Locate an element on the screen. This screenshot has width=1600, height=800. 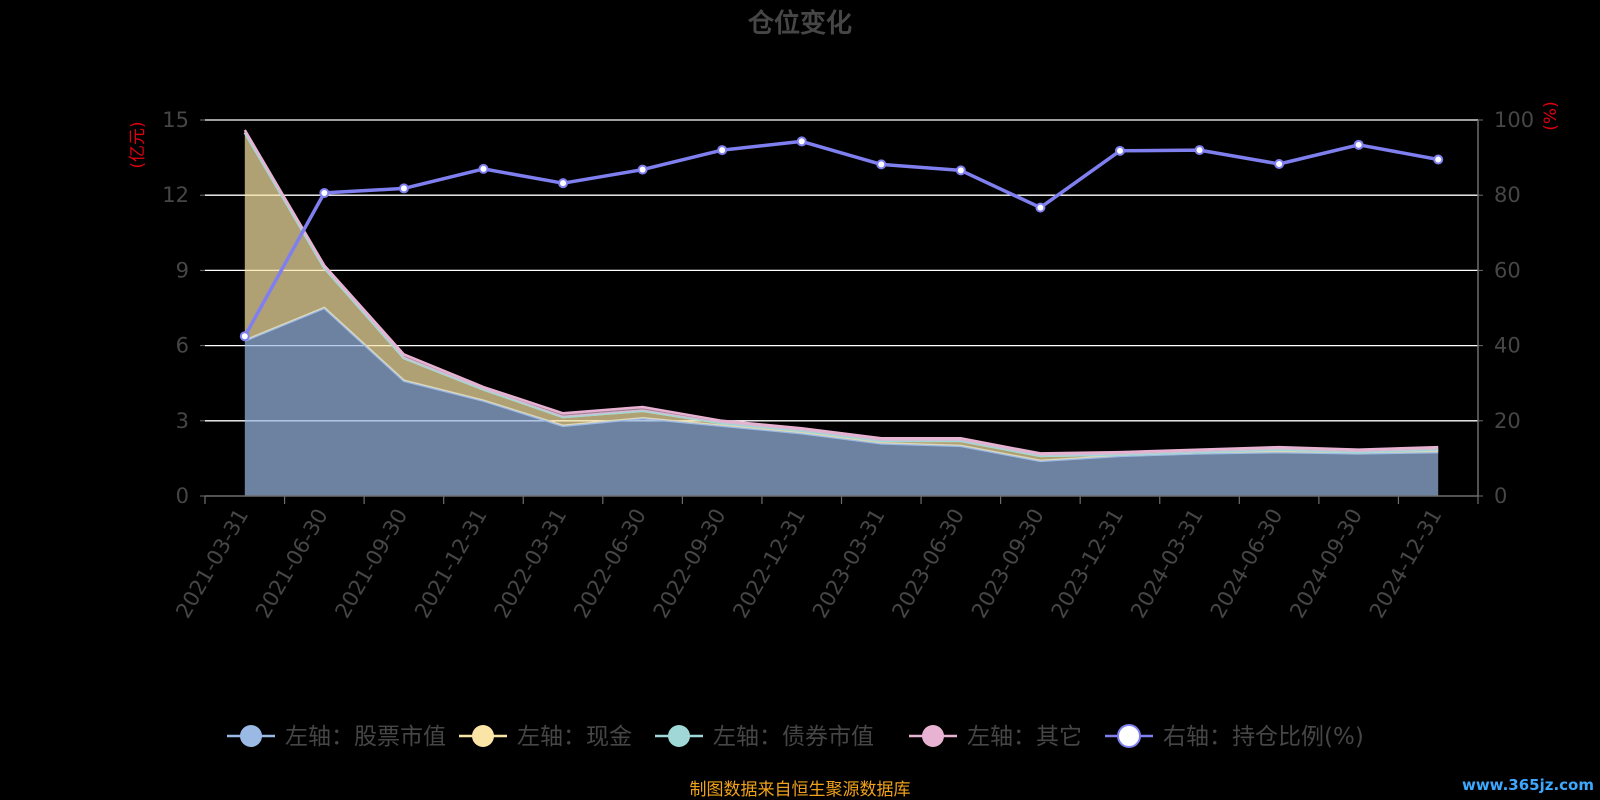
legend-item: 左轴：债券市值 is located at coordinates (764, 737).